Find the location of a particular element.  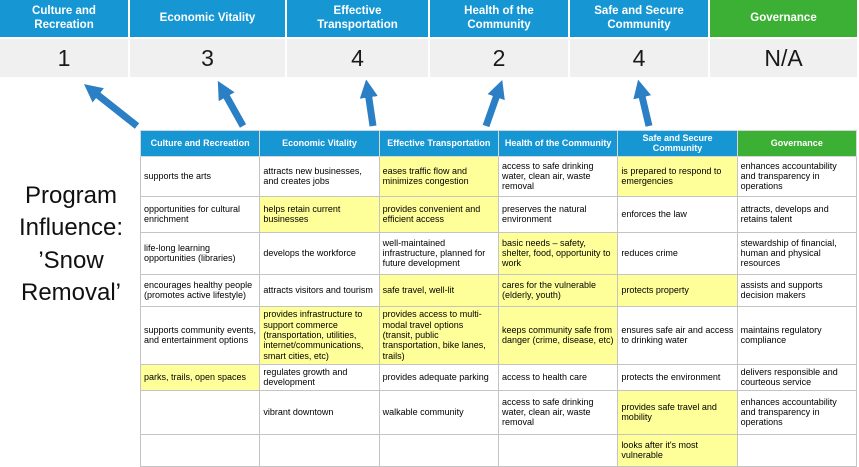

matrix-cell-r6c4: access to health care is located at coordinates (558, 377).